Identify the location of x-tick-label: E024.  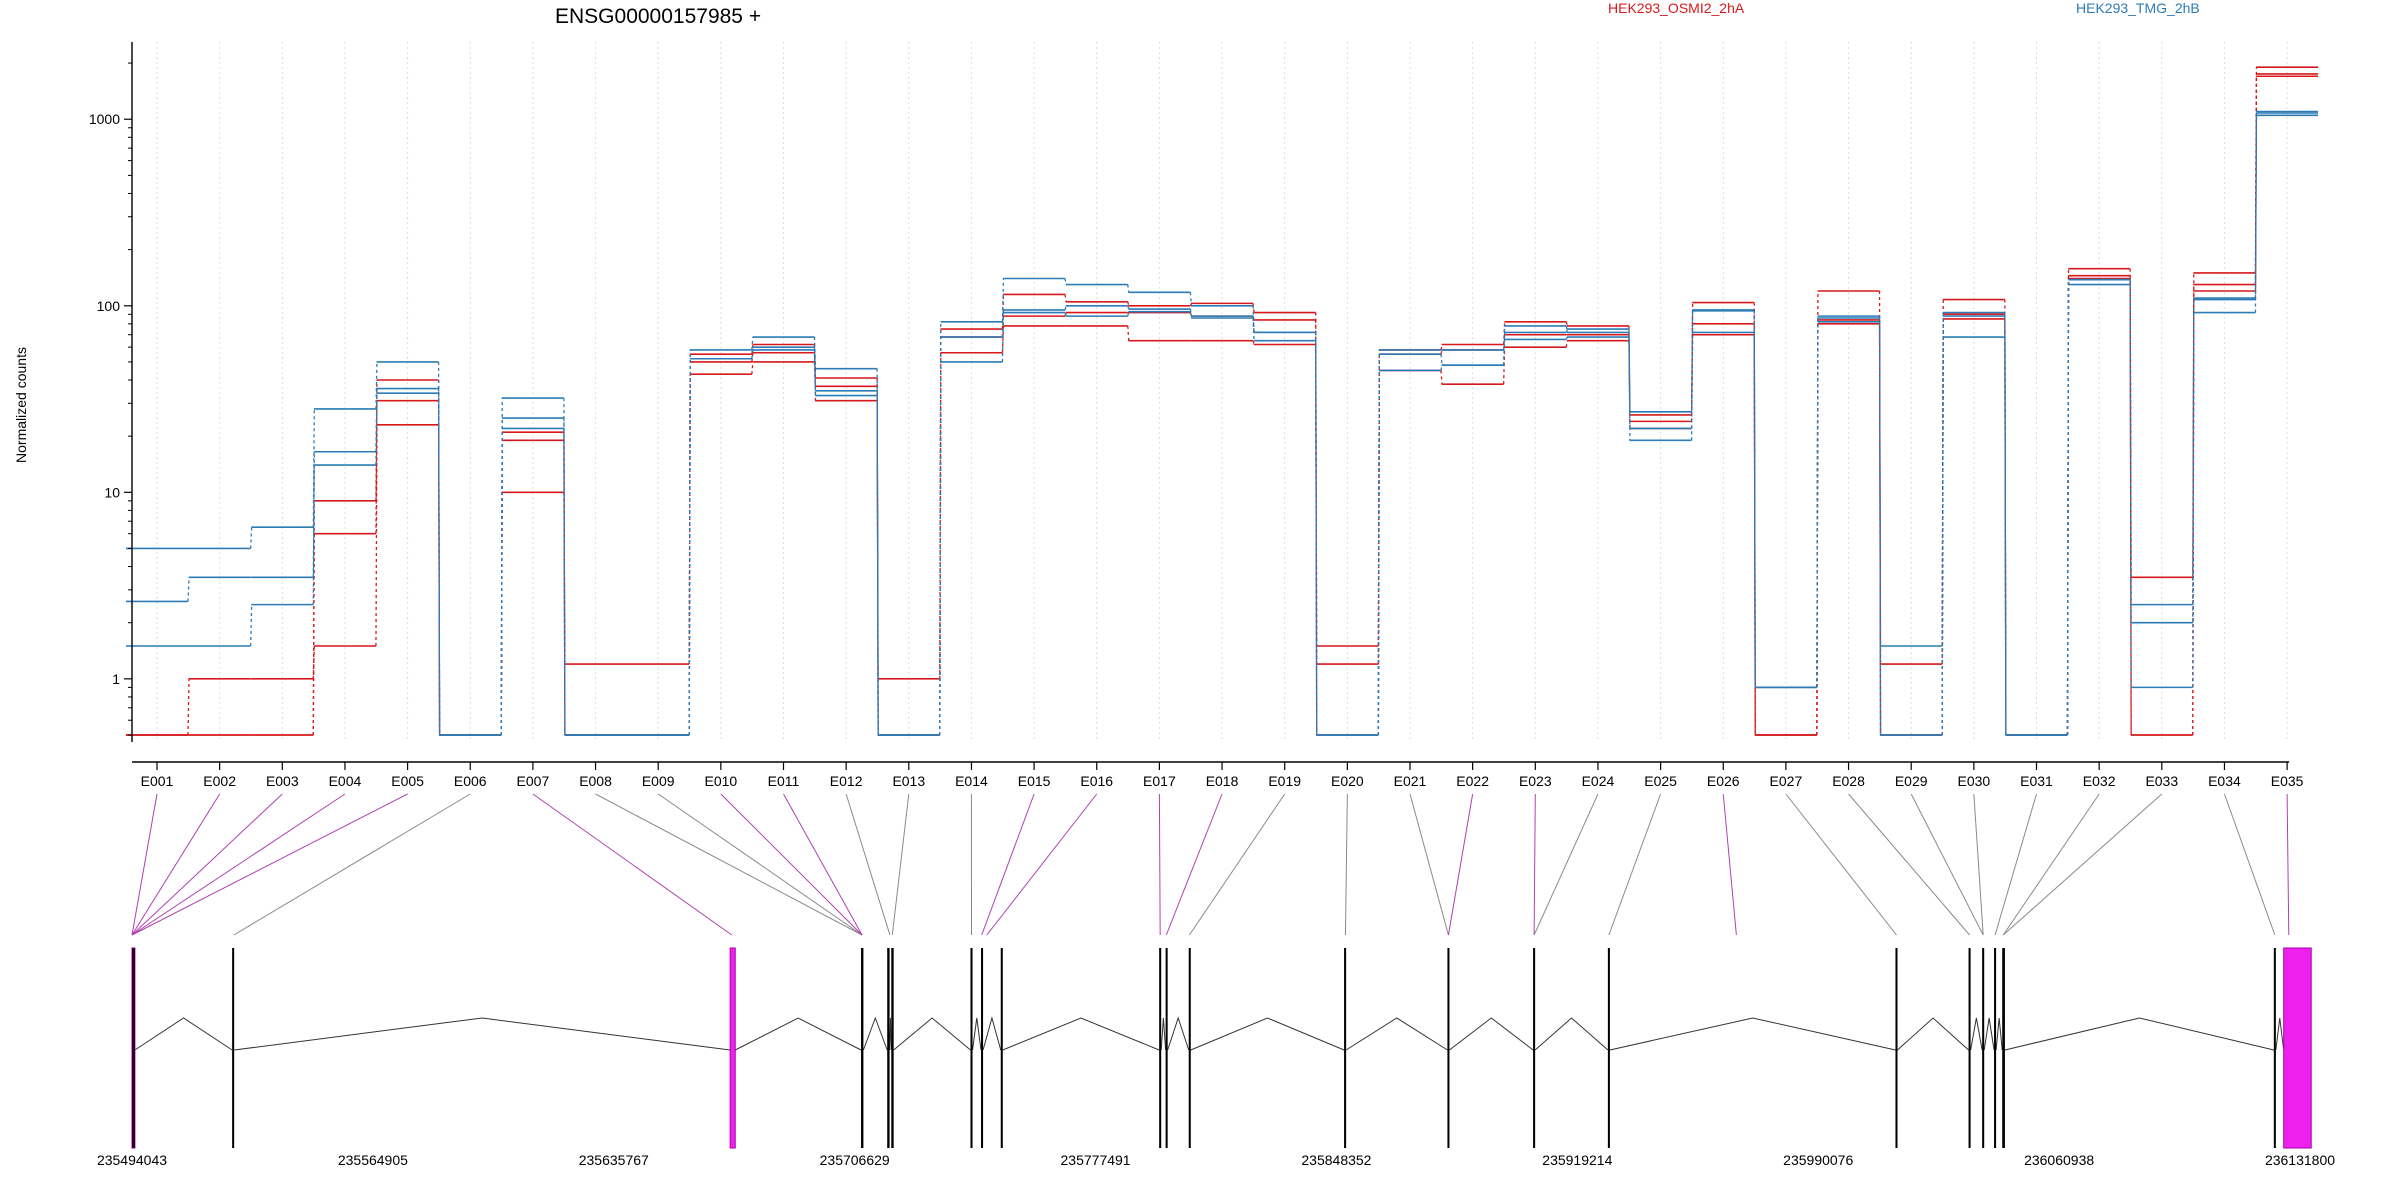
(1598, 781).